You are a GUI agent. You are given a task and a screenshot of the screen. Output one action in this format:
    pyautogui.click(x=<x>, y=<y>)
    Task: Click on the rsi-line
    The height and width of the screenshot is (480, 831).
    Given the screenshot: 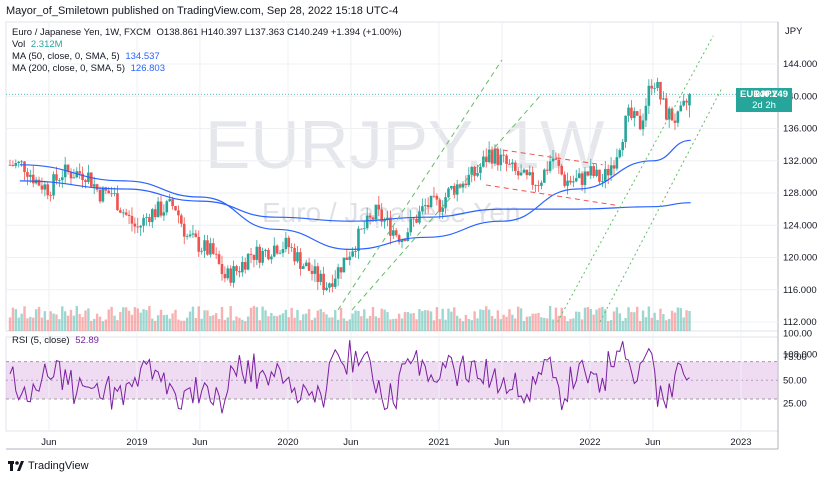 What is the action you would take?
    pyautogui.click(x=349, y=377)
    